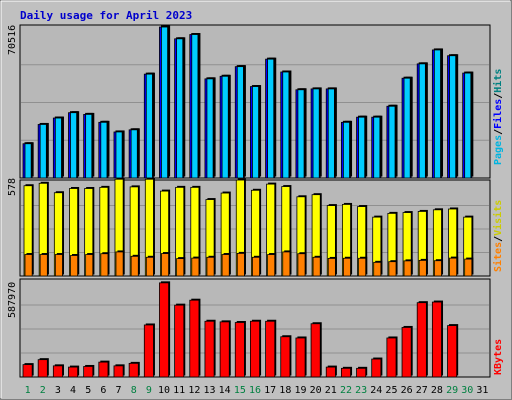 This screenshot has height=400, width=512. What do you see at coordinates (12, 40) in the screenshot?
I see `hits-ytick: 70516` at bounding box center [12, 40].